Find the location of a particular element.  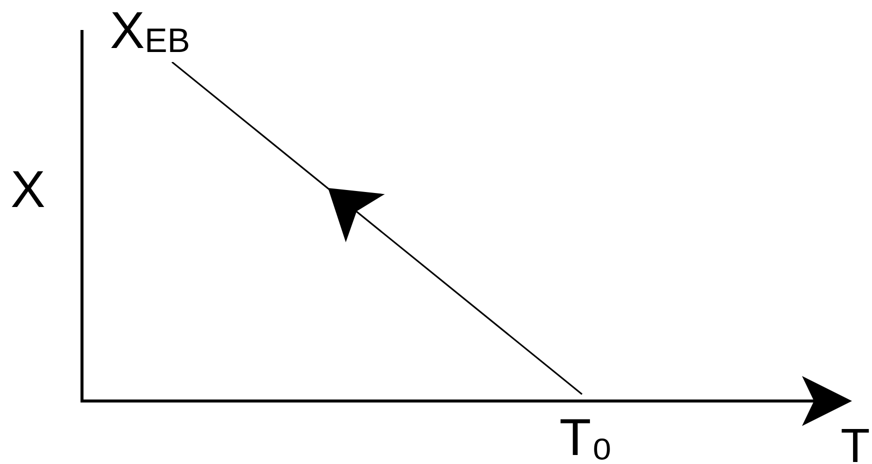

y-axis-title: X is located at coordinates (28, 190).